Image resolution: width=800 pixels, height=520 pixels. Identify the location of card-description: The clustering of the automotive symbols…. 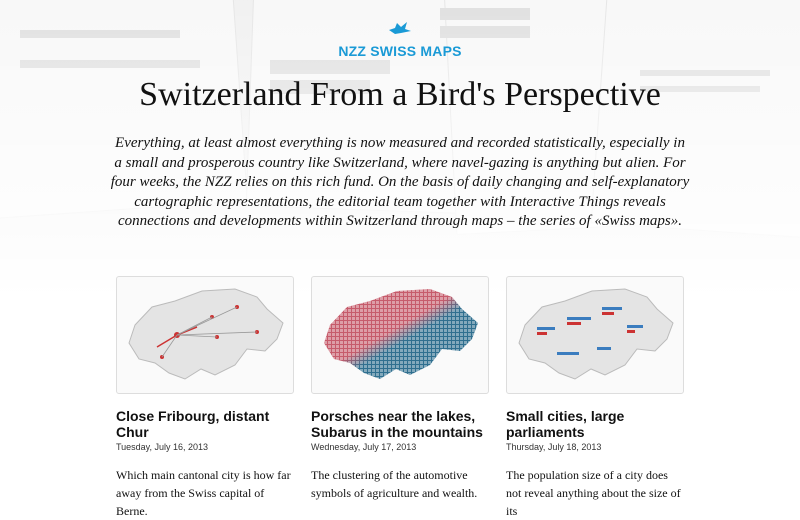
(394, 484).